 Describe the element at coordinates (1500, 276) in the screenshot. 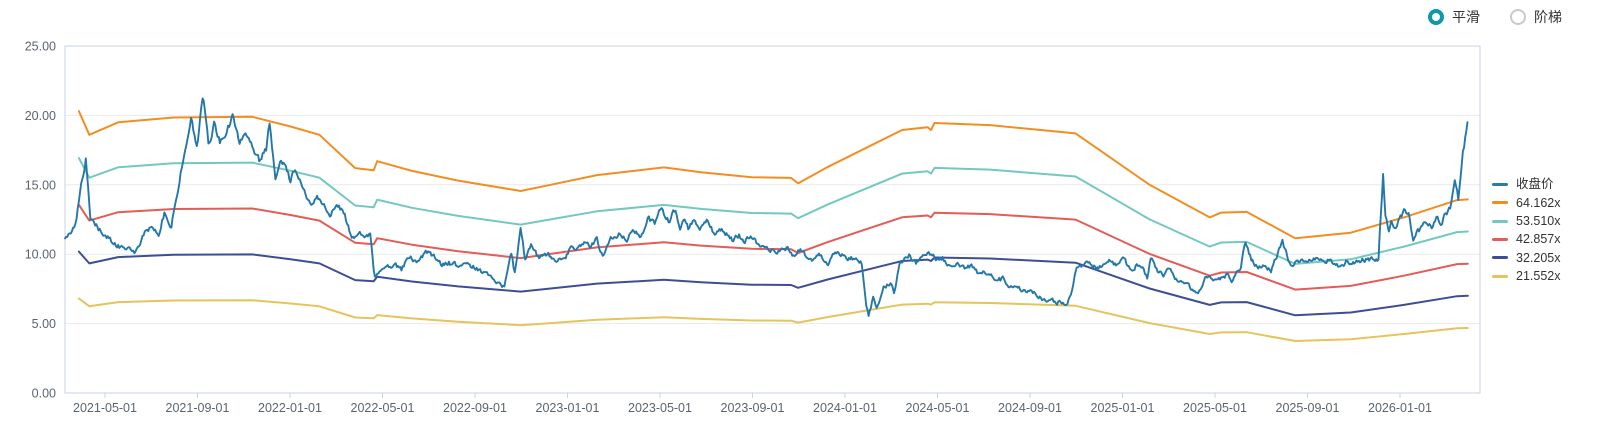

I see `band-21-swatch-icon` at that location.